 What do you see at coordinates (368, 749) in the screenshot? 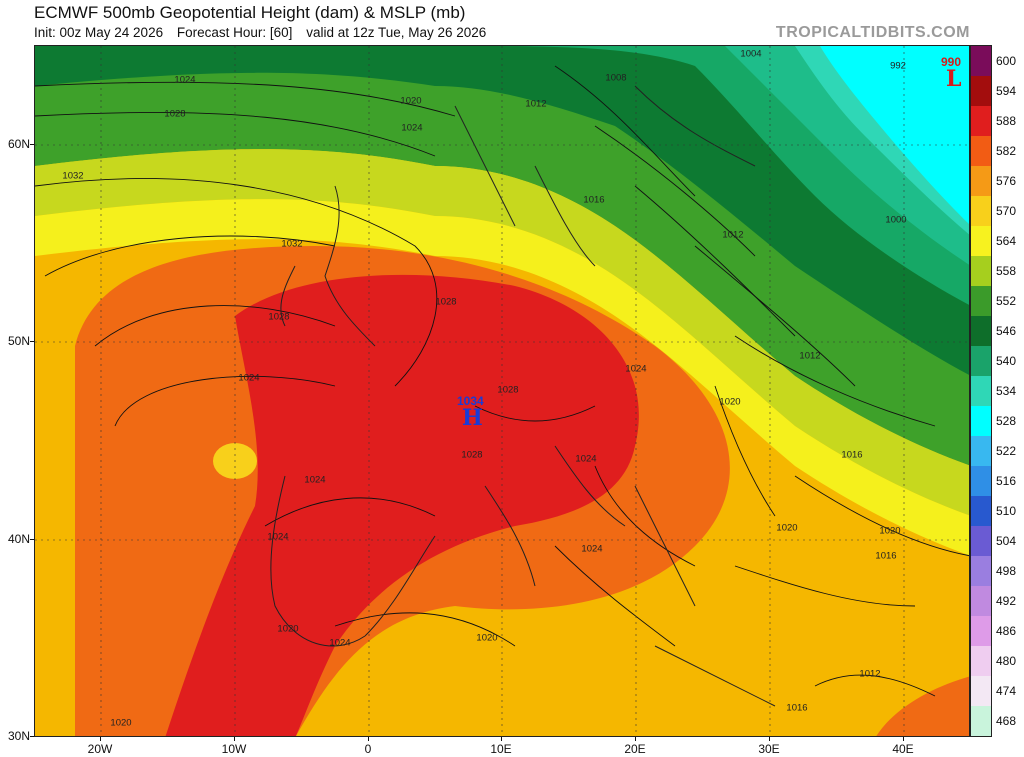
I see `lon-label-0: 0` at bounding box center [368, 749].